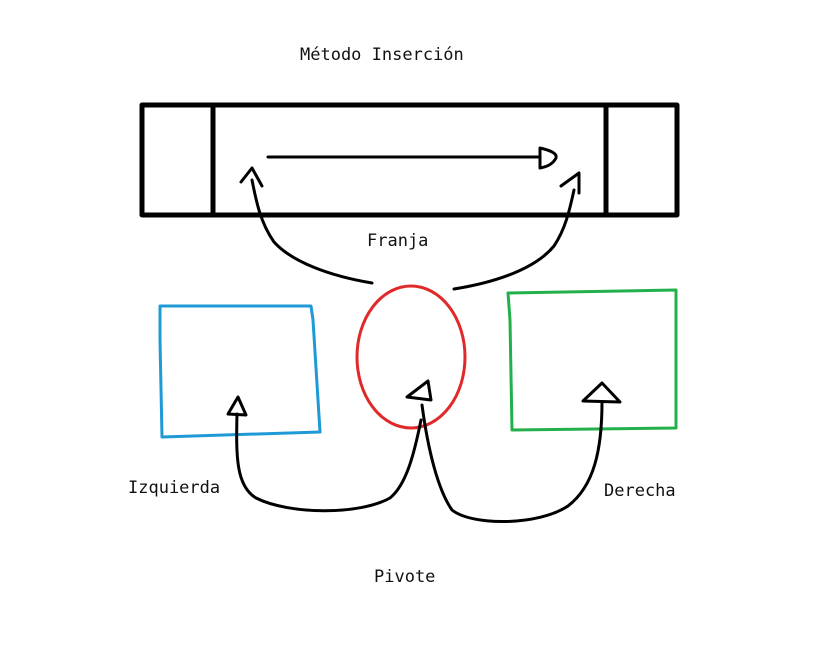 This screenshot has width=820, height=658. What do you see at coordinates (570, 183) in the screenshot?
I see `arrowhead-strip-right-icon` at bounding box center [570, 183].